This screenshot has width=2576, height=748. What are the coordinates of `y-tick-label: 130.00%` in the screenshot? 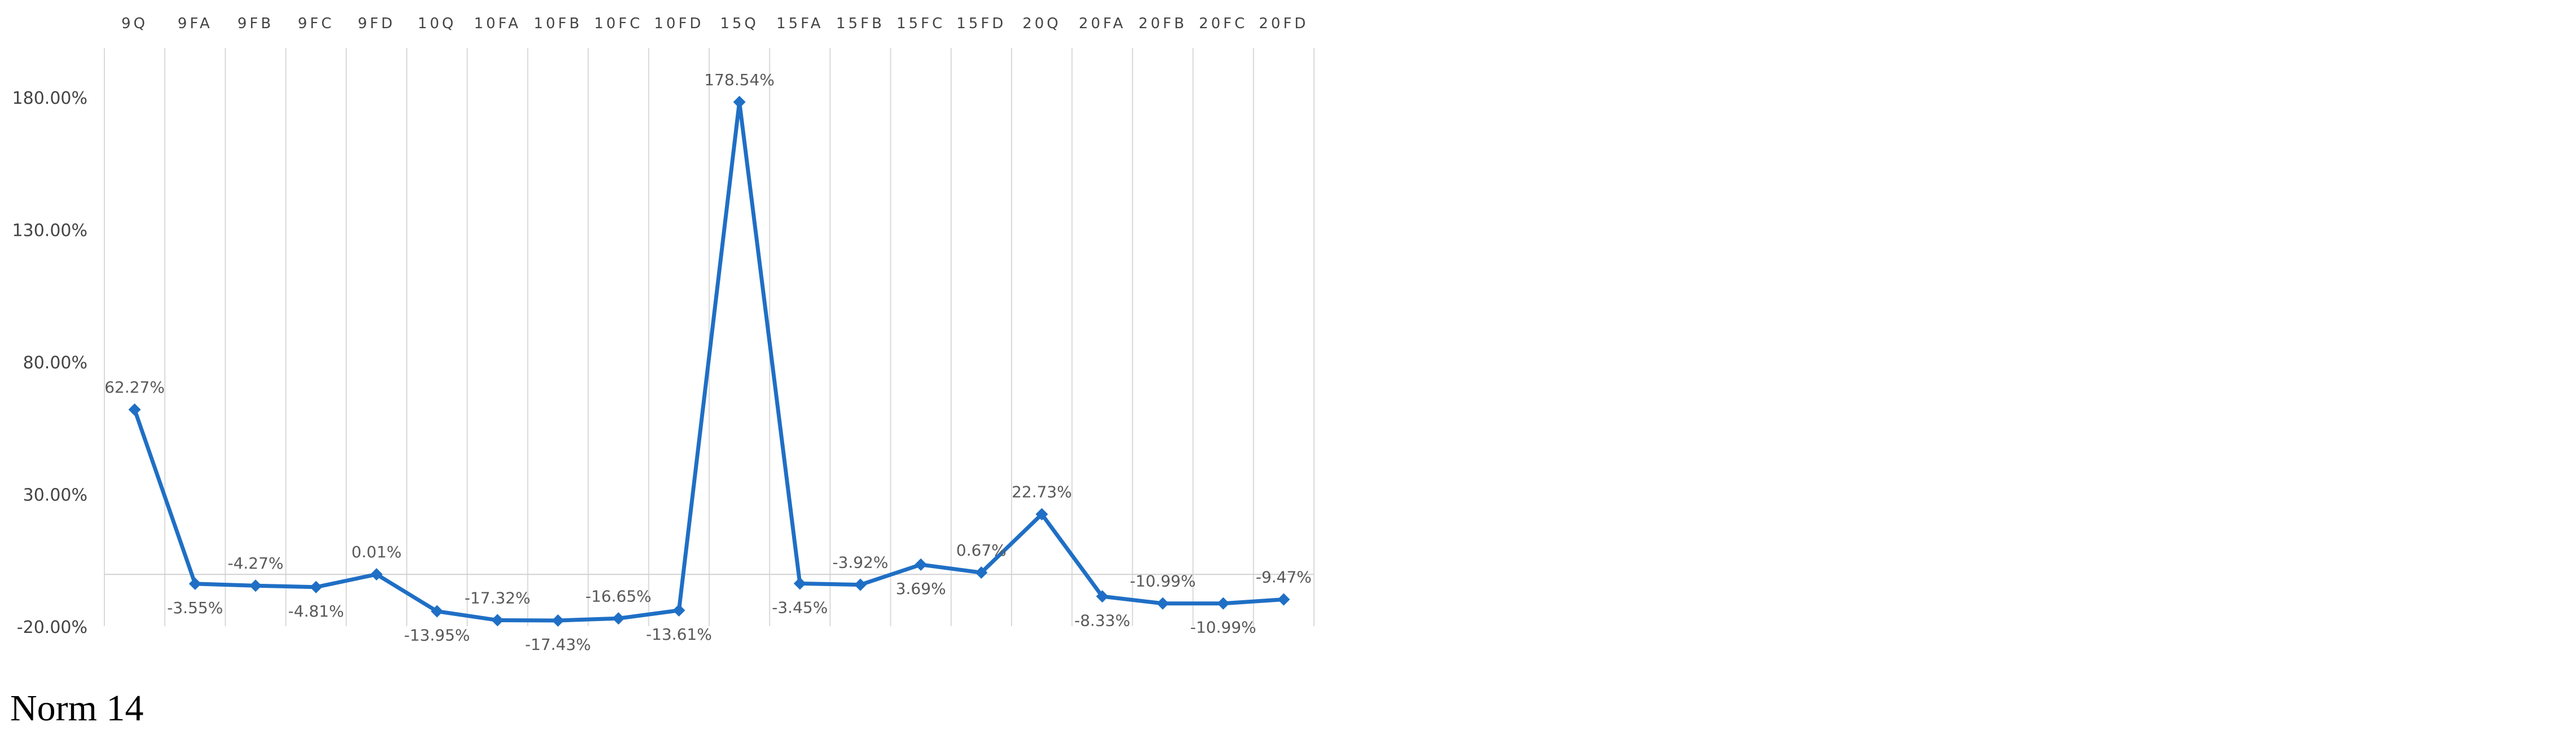 It's located at (49, 231).